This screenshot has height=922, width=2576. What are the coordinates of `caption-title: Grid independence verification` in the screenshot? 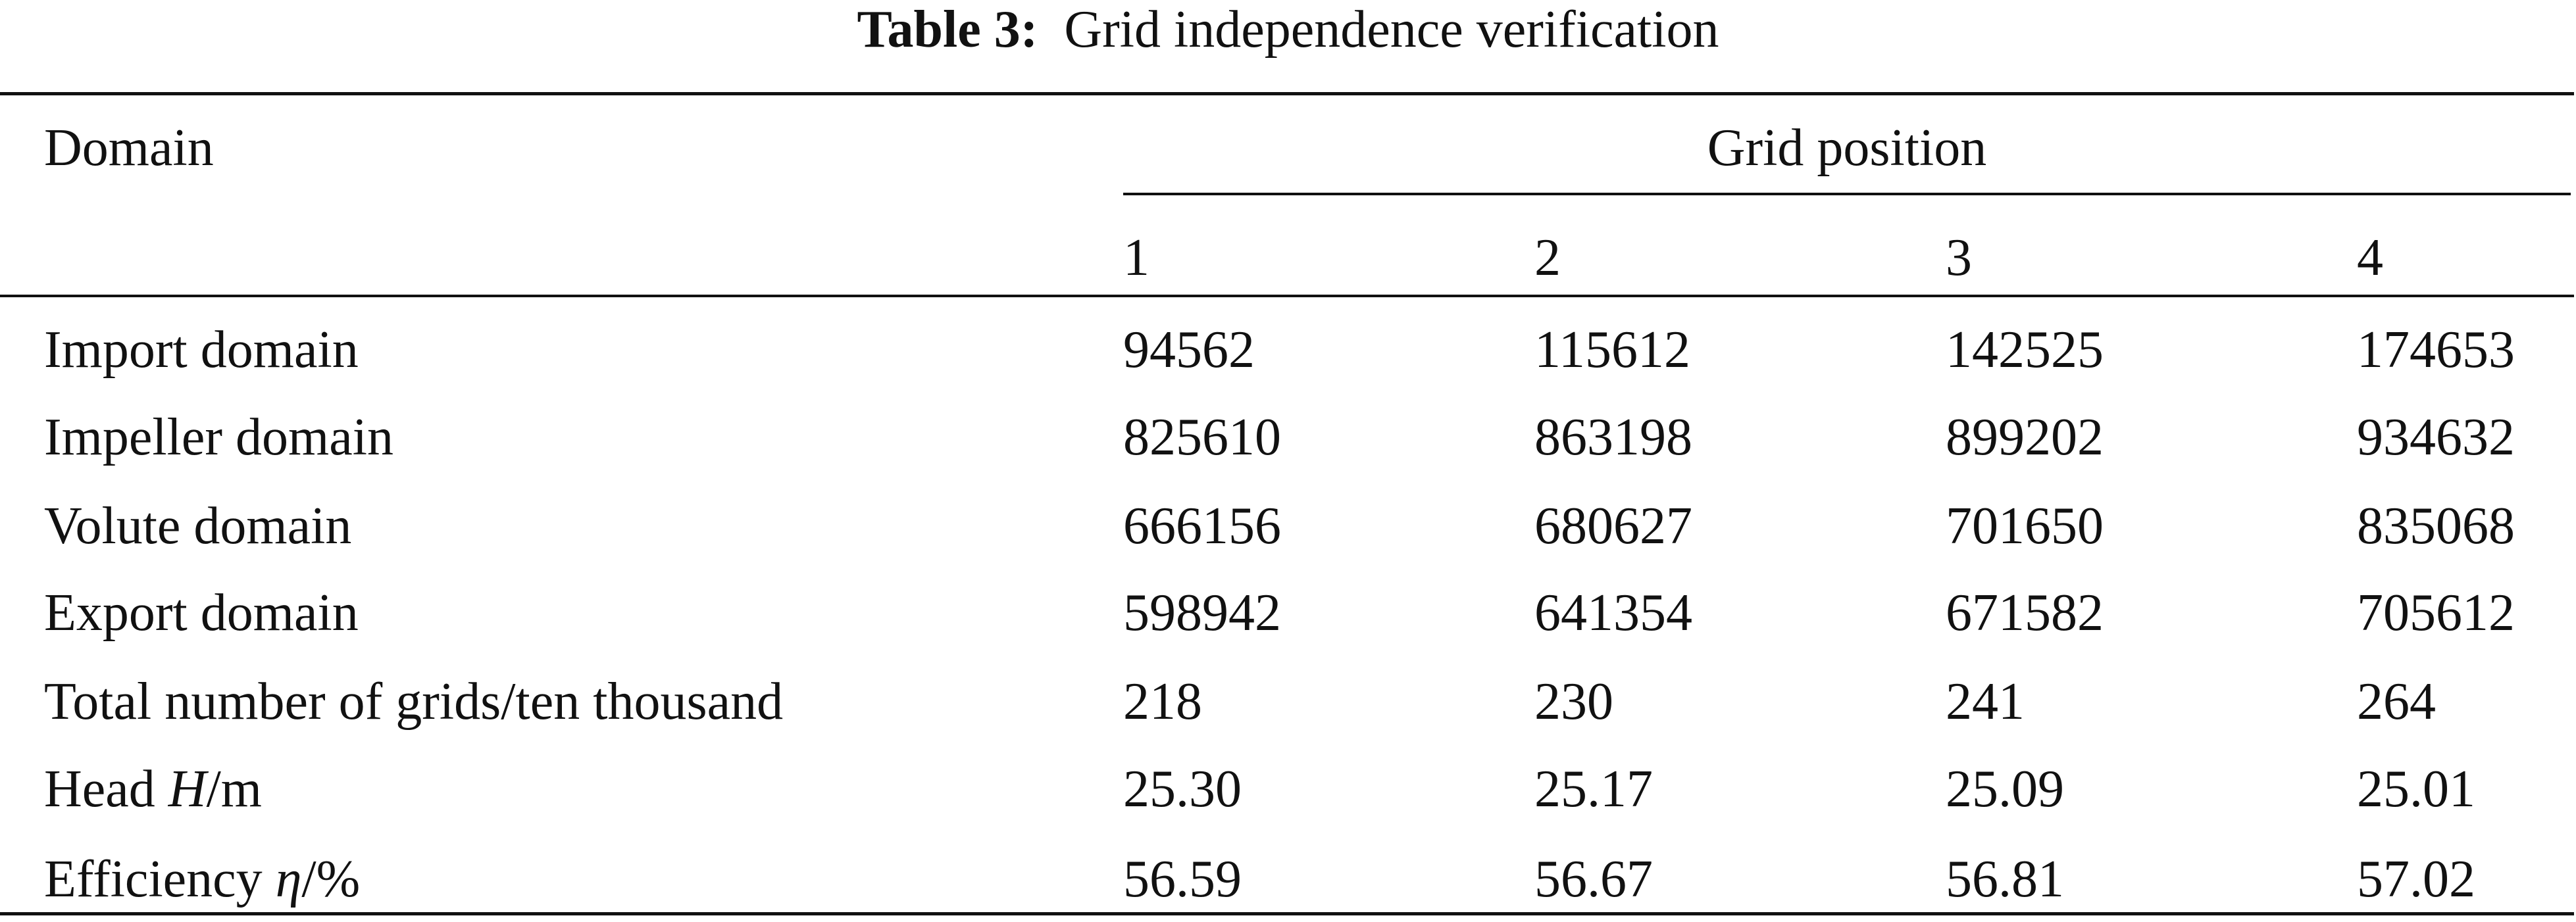 It's located at (1392, 30).